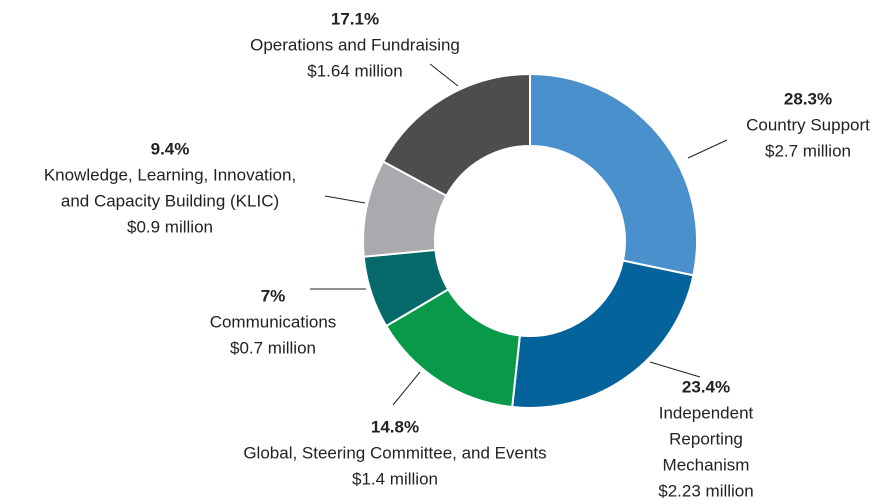 The width and height of the screenshot is (896, 501). I want to click on value-label: 14.8%, so click(395, 426).